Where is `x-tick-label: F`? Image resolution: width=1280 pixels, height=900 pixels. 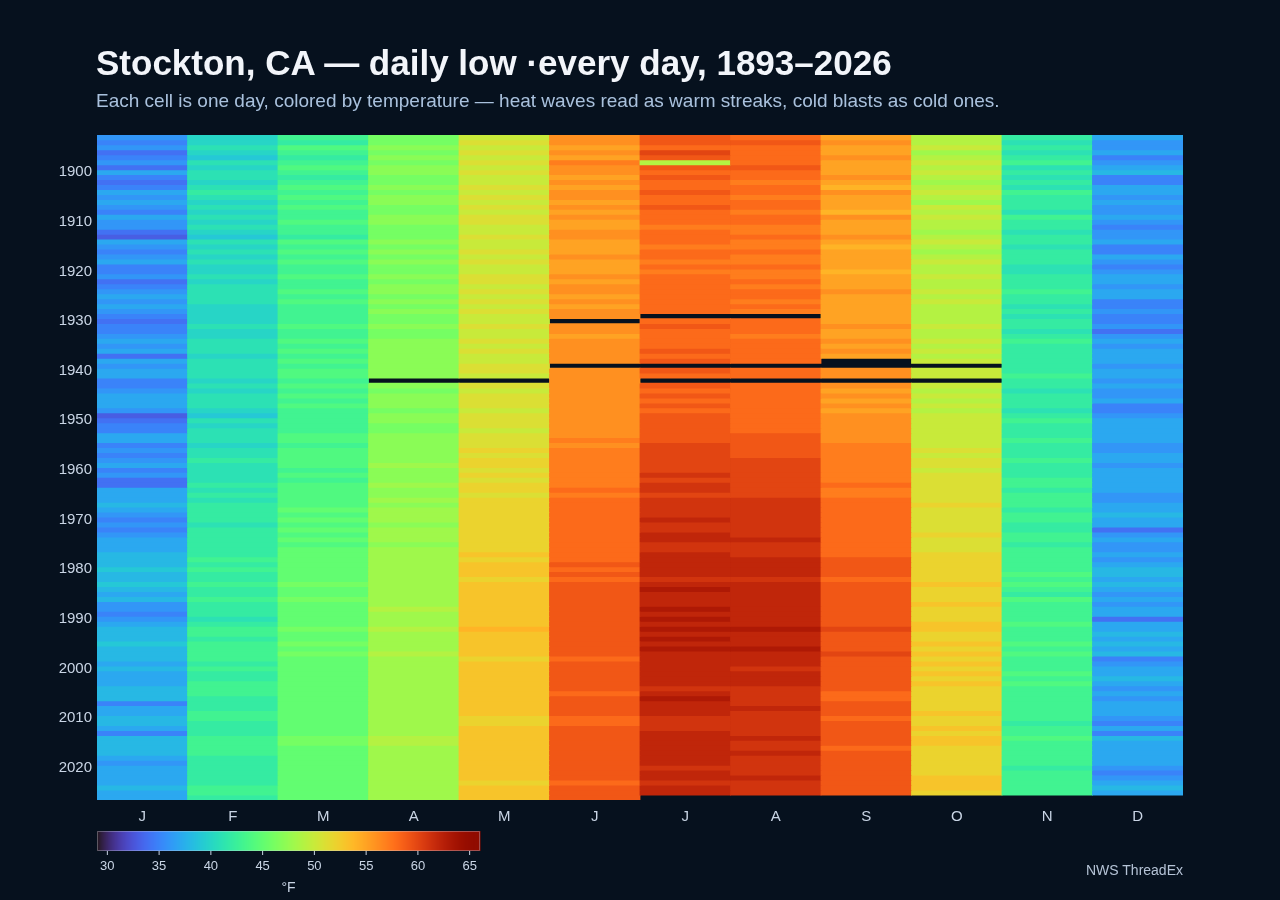
x-tick-label: F is located at coordinates (233, 816).